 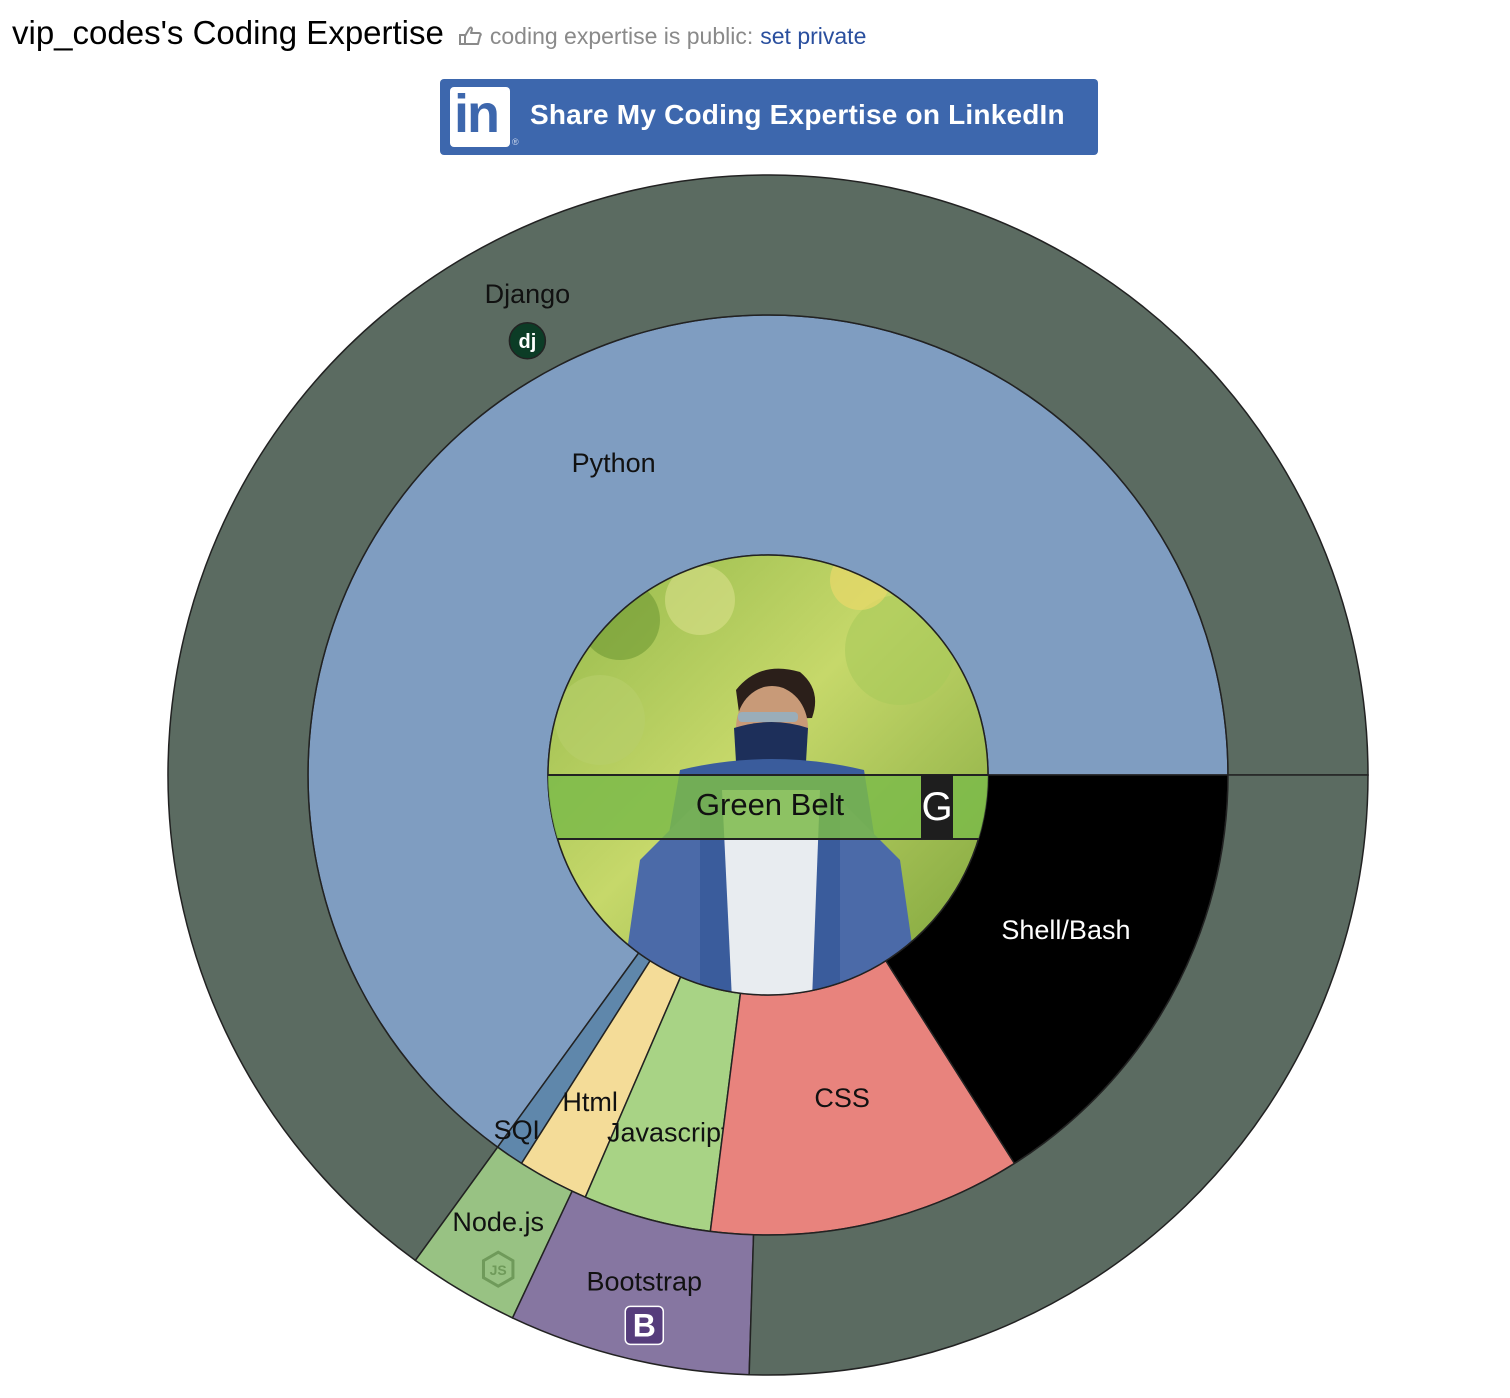 I want to click on belt-label: Green Belt, so click(x=770, y=804).